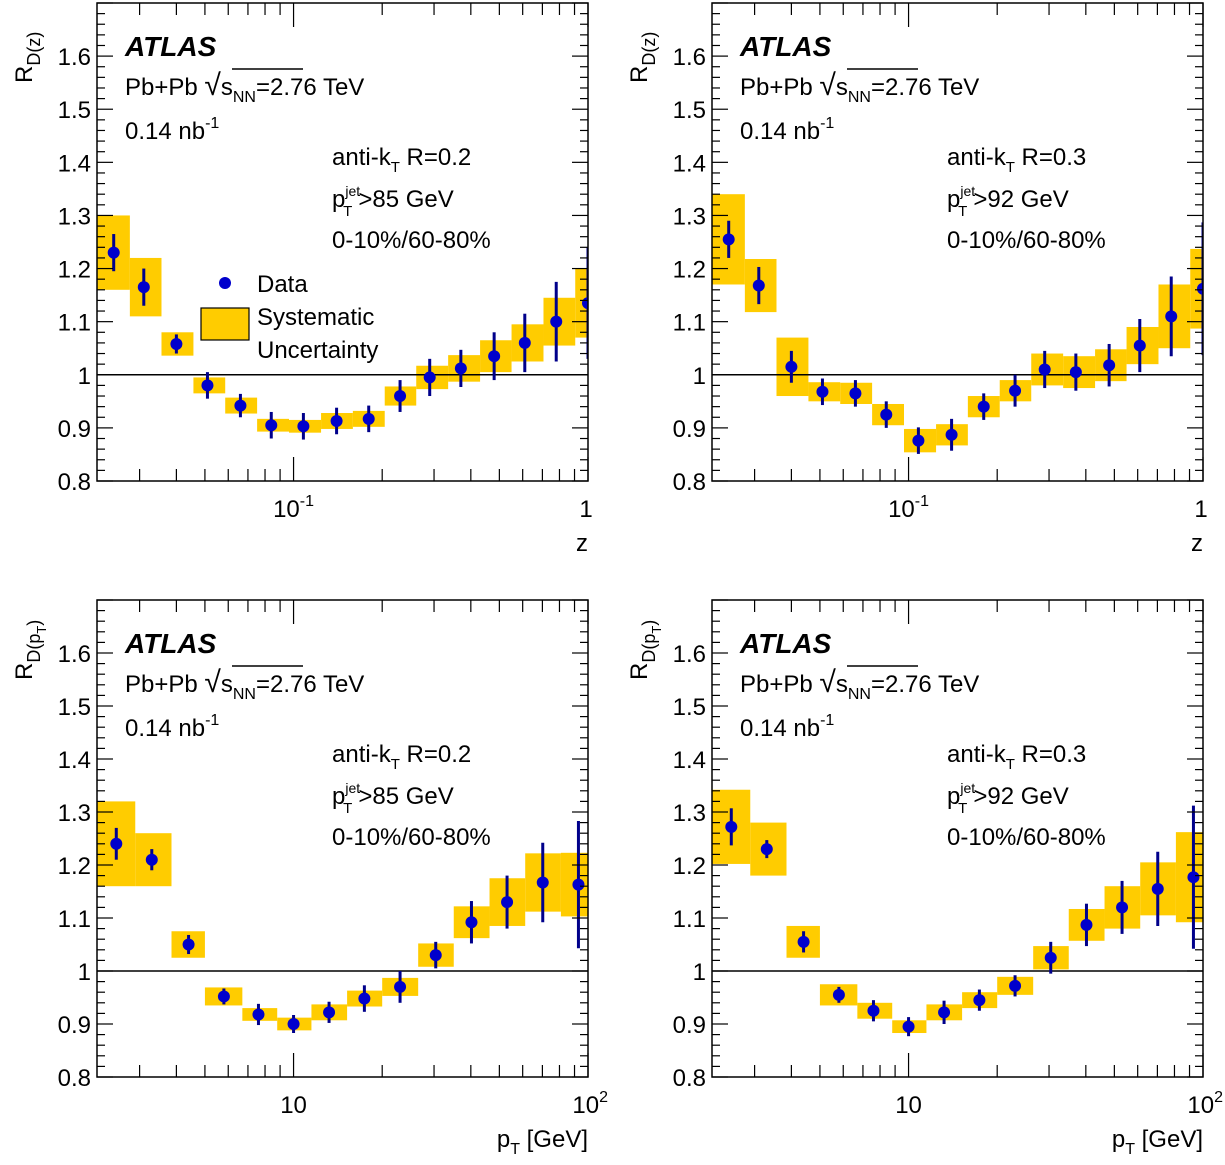 Image resolution: width=1225 pixels, height=1165 pixels. I want to click on x-axis-title: z, so click(582, 543).